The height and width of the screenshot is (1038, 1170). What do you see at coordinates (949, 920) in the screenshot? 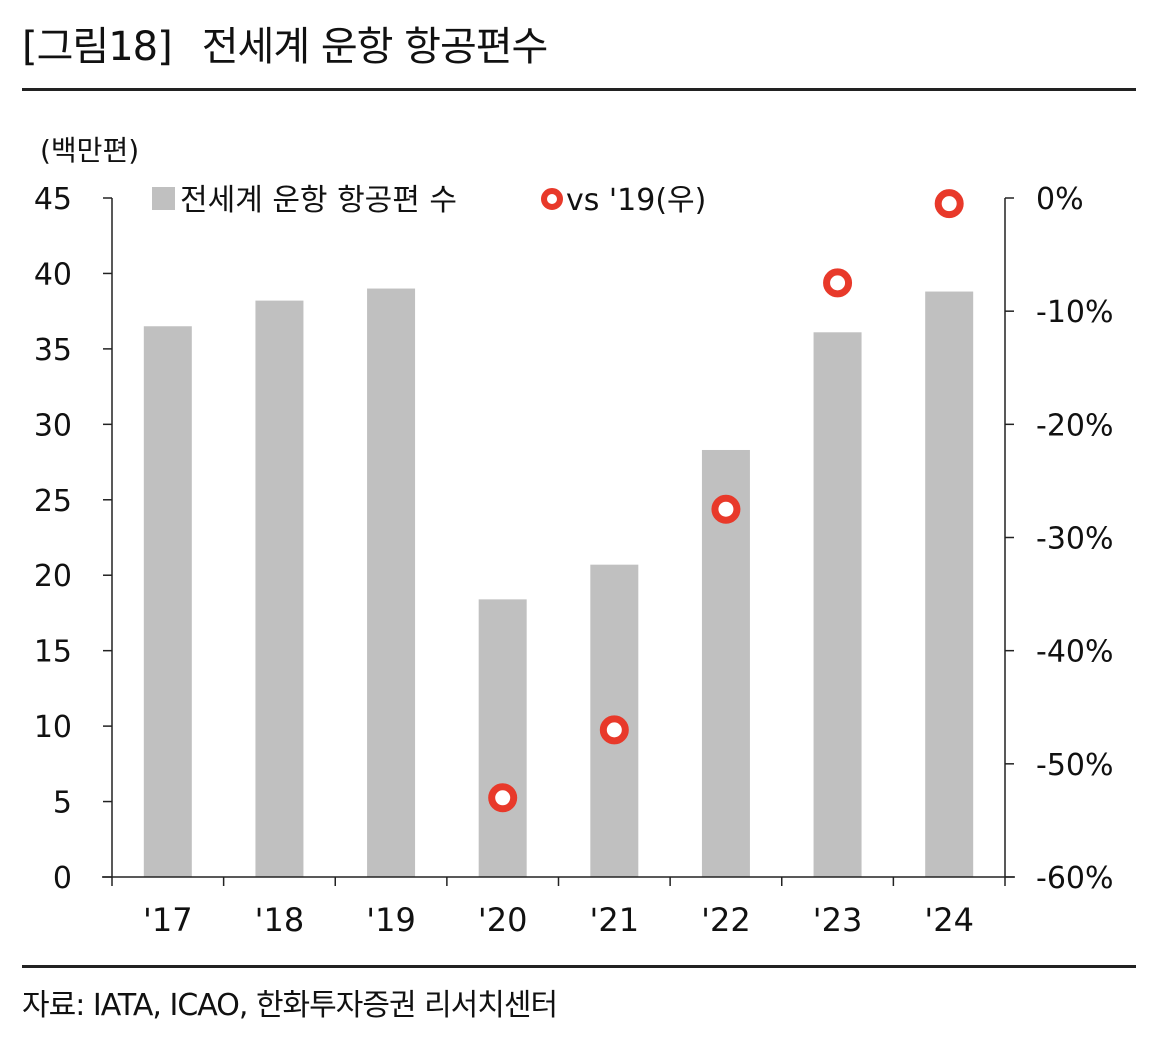
I see `x-tick-label-7: '24` at bounding box center [949, 920].